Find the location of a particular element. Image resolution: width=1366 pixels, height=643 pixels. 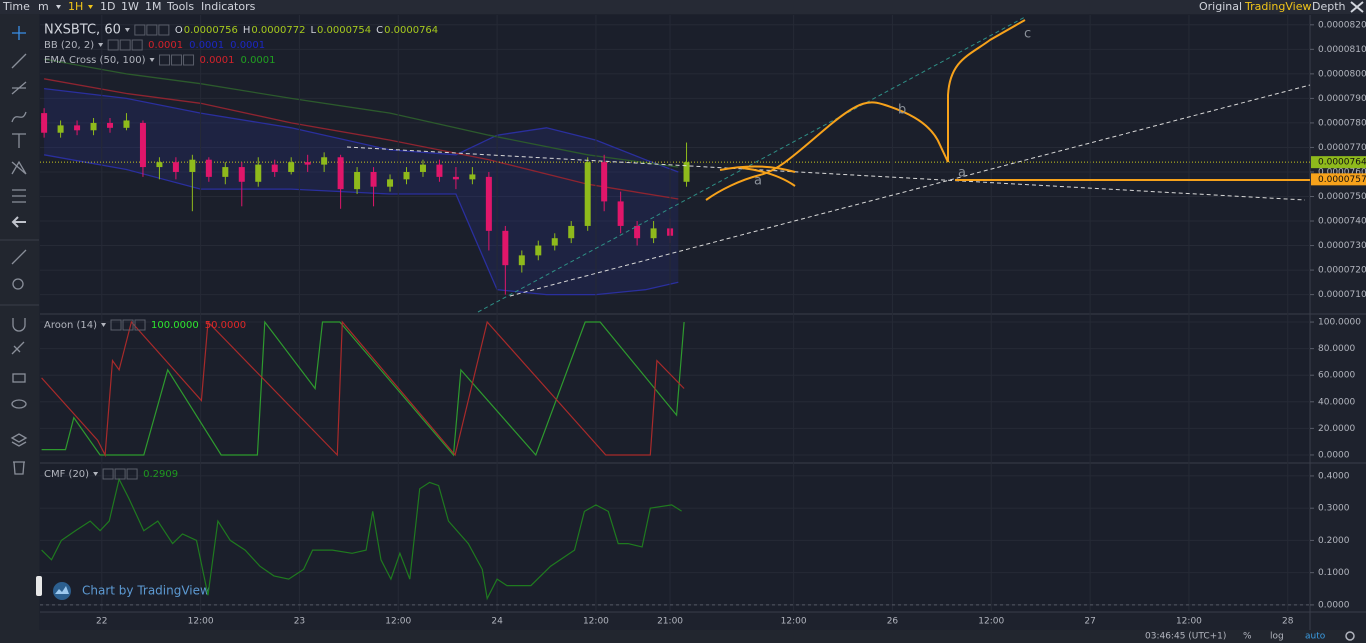

y-tick-label: 0.0000800 is located at coordinates (1342, 74).